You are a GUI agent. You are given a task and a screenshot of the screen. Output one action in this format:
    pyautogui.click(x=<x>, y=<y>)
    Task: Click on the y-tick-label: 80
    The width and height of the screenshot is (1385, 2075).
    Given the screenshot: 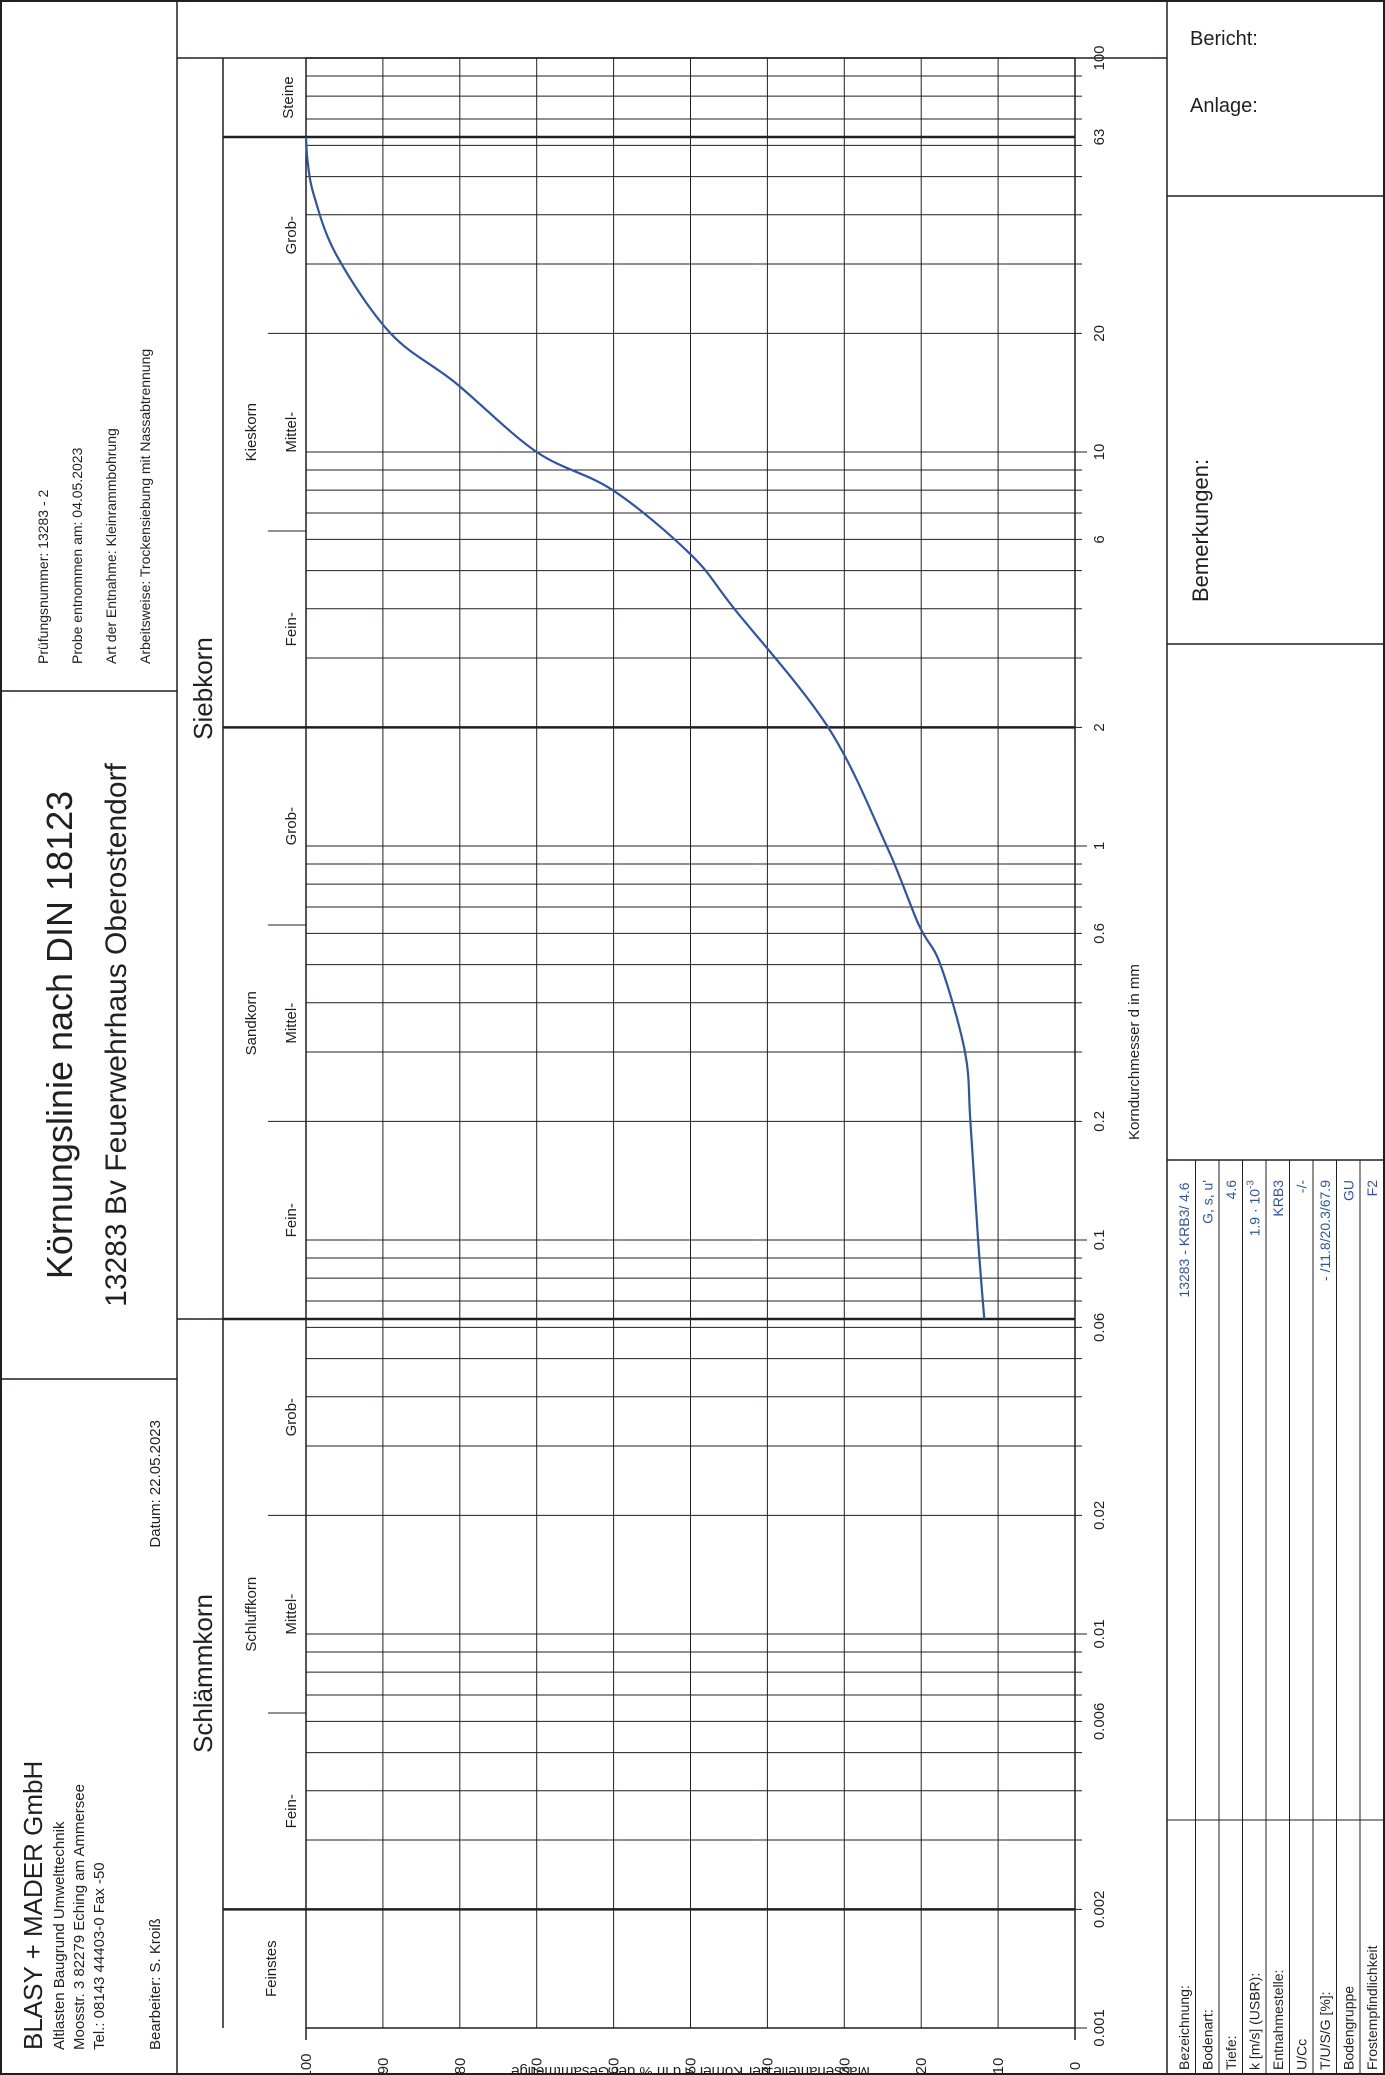 What is the action you would take?
    pyautogui.click(x=460, y=2066)
    